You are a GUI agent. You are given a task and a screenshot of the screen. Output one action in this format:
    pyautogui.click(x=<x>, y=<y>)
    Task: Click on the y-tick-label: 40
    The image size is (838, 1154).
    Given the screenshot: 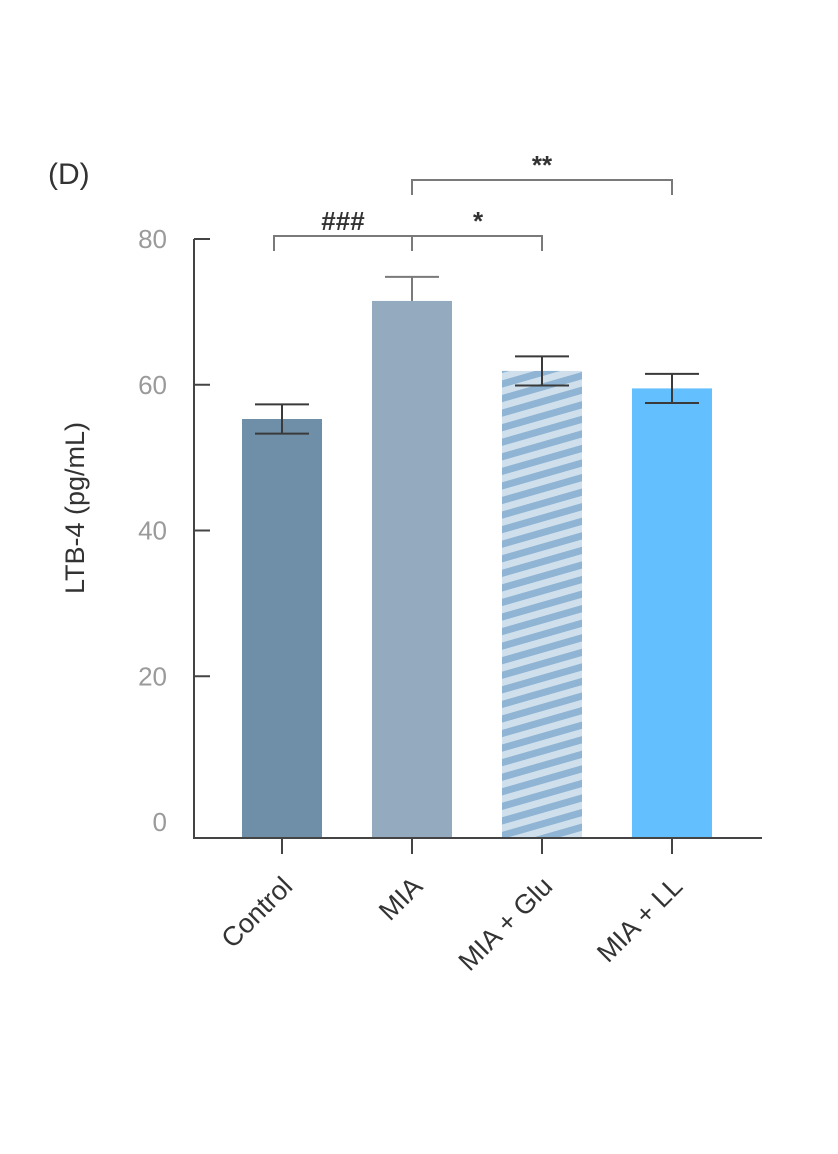 What is the action you would take?
    pyautogui.click(x=152, y=531)
    